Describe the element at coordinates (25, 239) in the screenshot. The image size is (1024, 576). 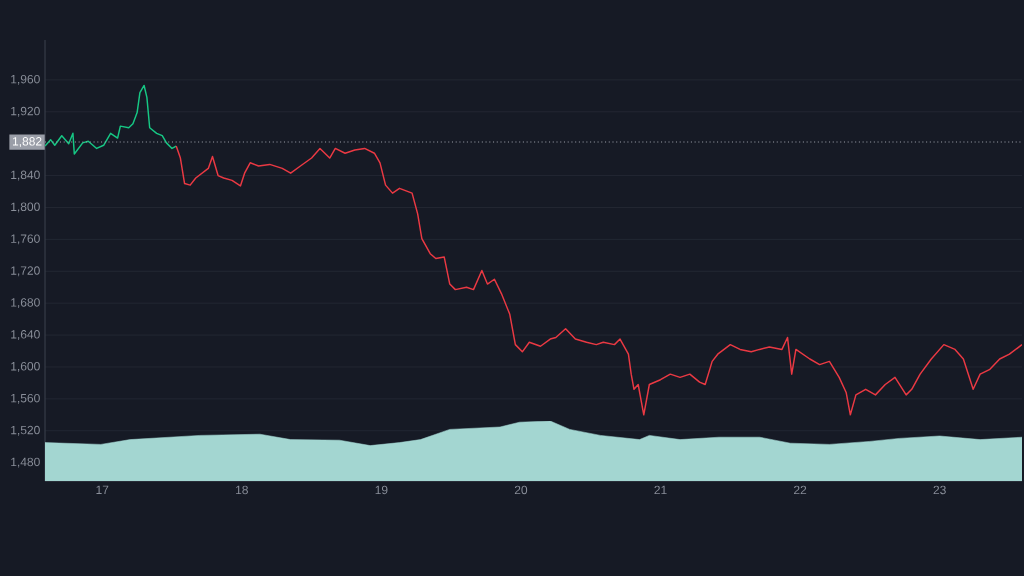
I see `y-tick-label: 1,760` at that location.